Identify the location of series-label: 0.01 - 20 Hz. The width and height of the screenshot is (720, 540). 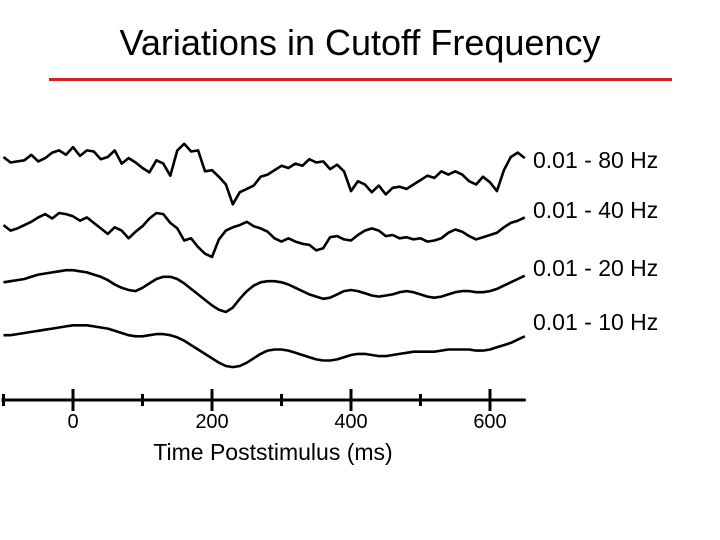
(595, 268).